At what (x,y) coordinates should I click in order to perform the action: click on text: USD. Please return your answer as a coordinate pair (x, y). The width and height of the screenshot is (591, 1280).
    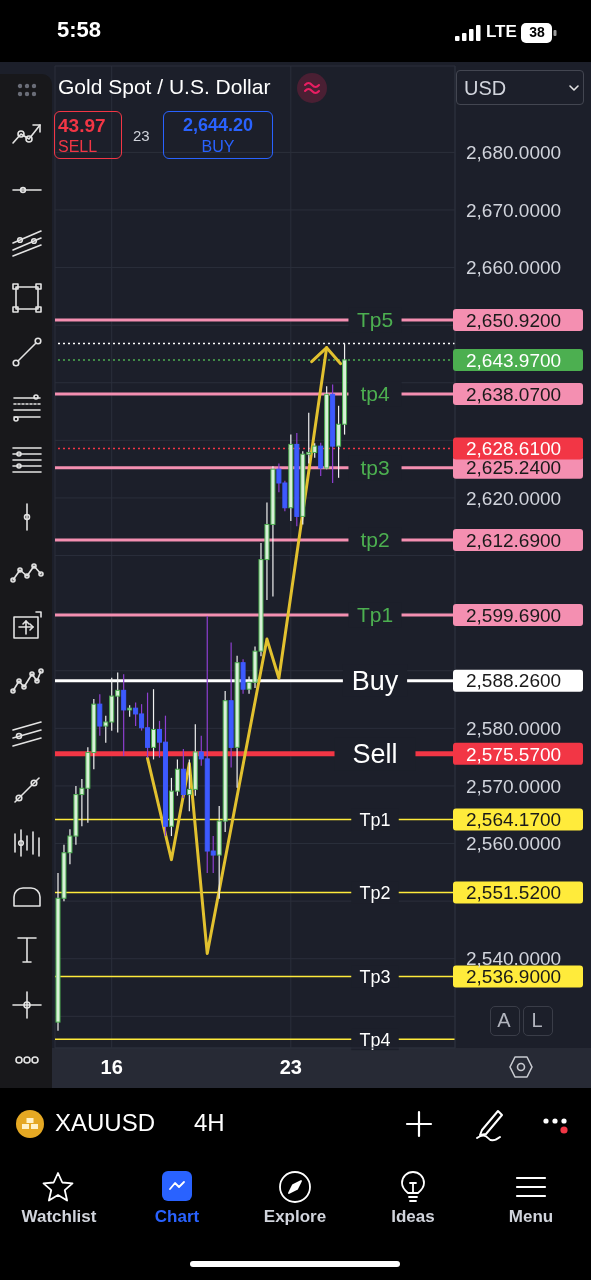
    Looking at the image, I should click on (485, 88).